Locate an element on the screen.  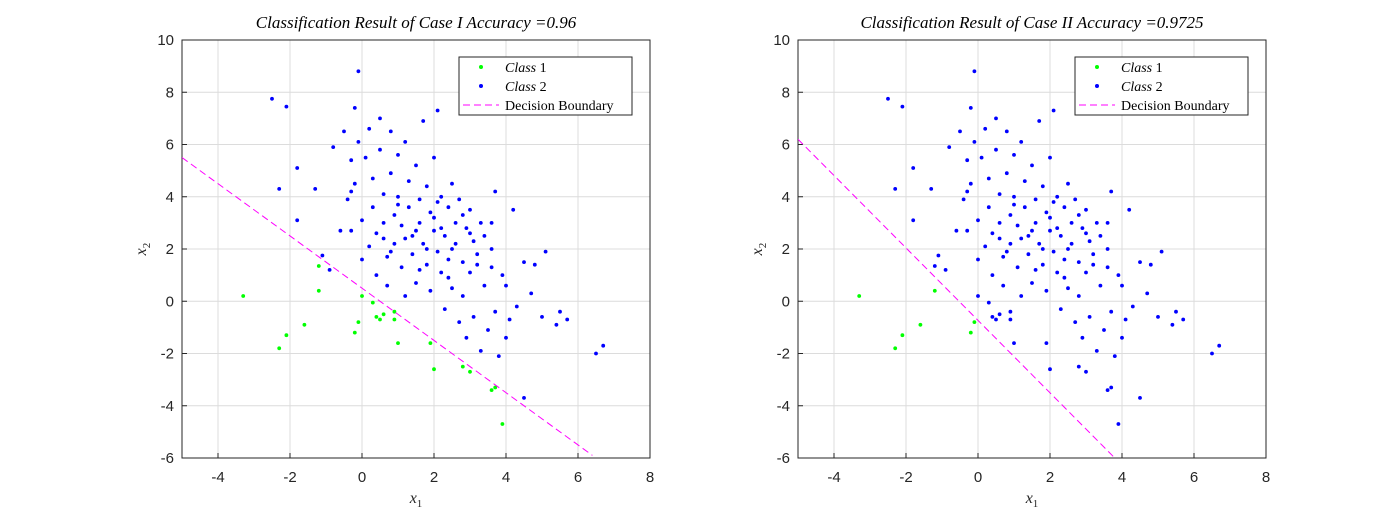
y-tick-label-1: -4 is located at coordinates (167, 406).